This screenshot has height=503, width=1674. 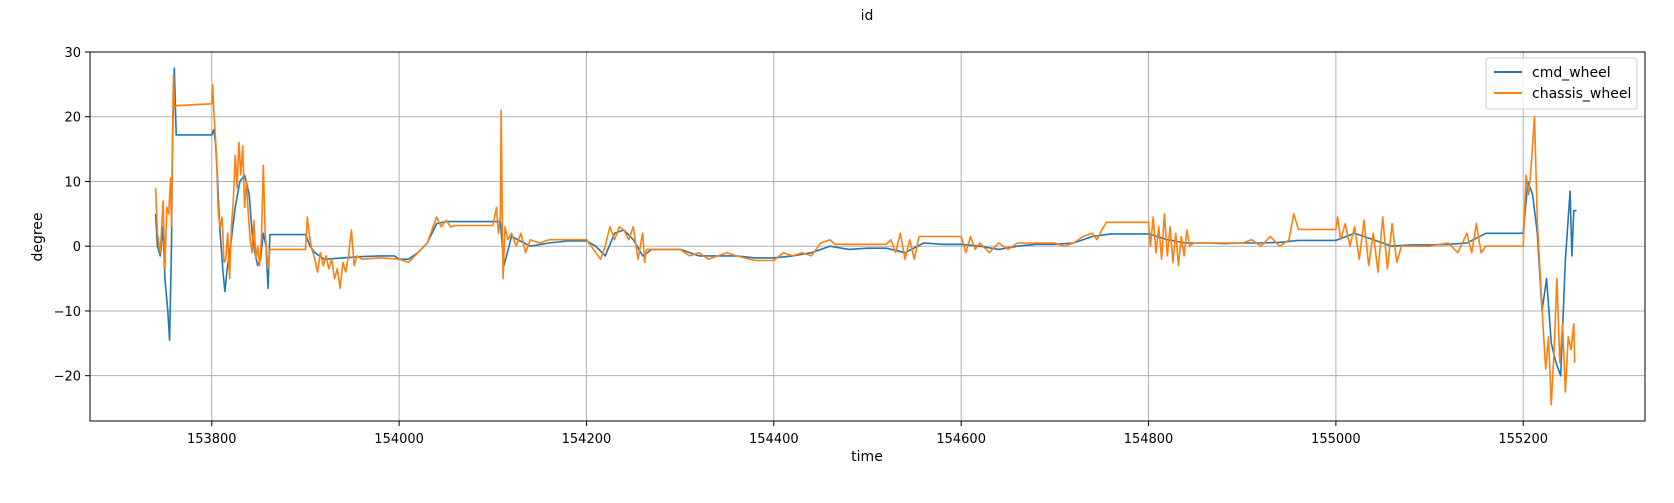 I want to click on y-tick-label: −20, so click(x=67, y=377).